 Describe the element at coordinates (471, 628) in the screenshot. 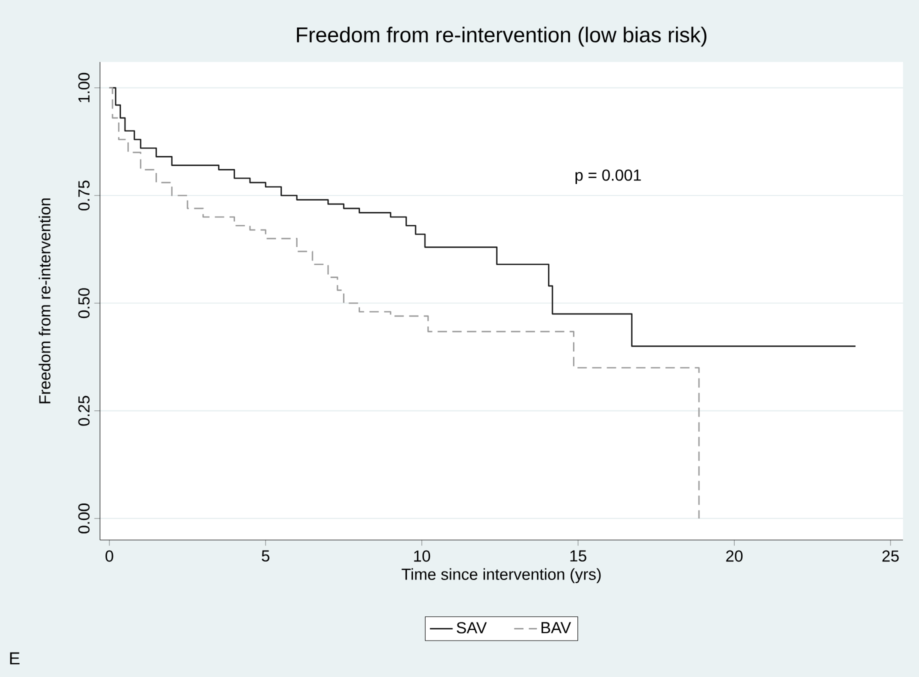

I see `legend-label: SAV` at that location.